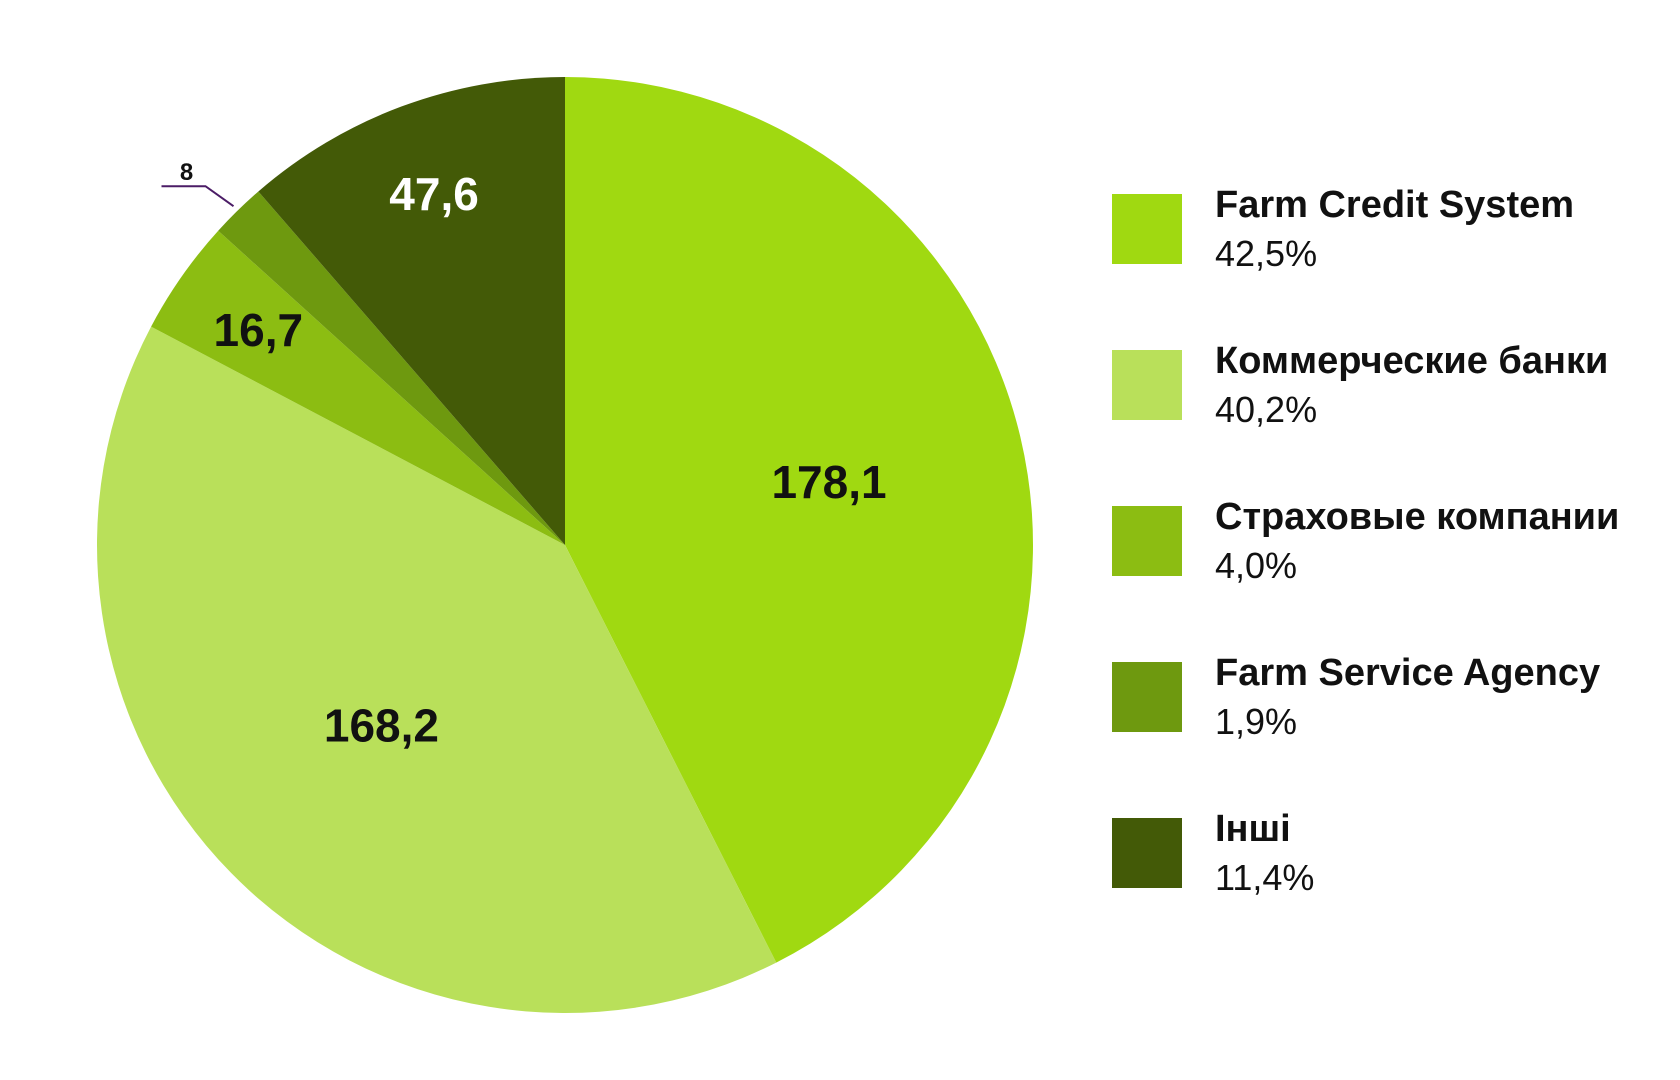 The height and width of the screenshot is (1080, 1680). I want to click on legend-percent: 4,0%, so click(1256, 565).